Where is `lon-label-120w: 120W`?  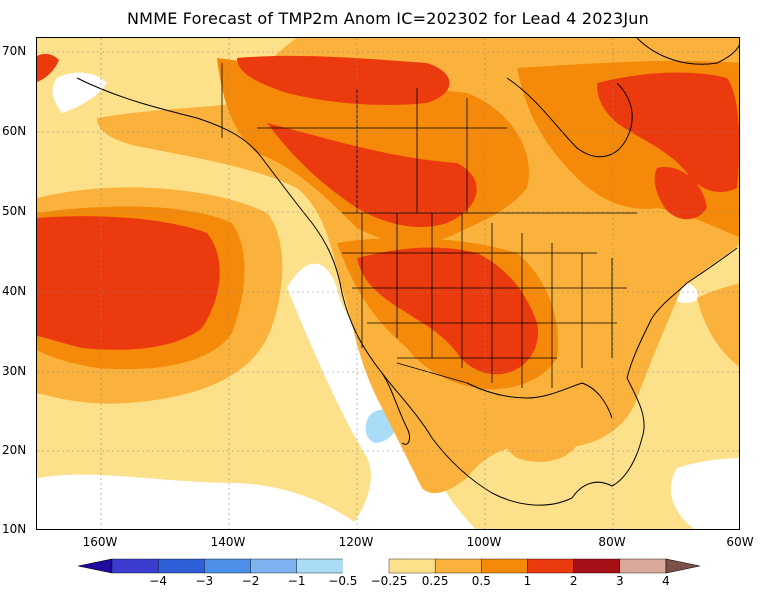
lon-label-120w: 120W is located at coordinates (356, 542).